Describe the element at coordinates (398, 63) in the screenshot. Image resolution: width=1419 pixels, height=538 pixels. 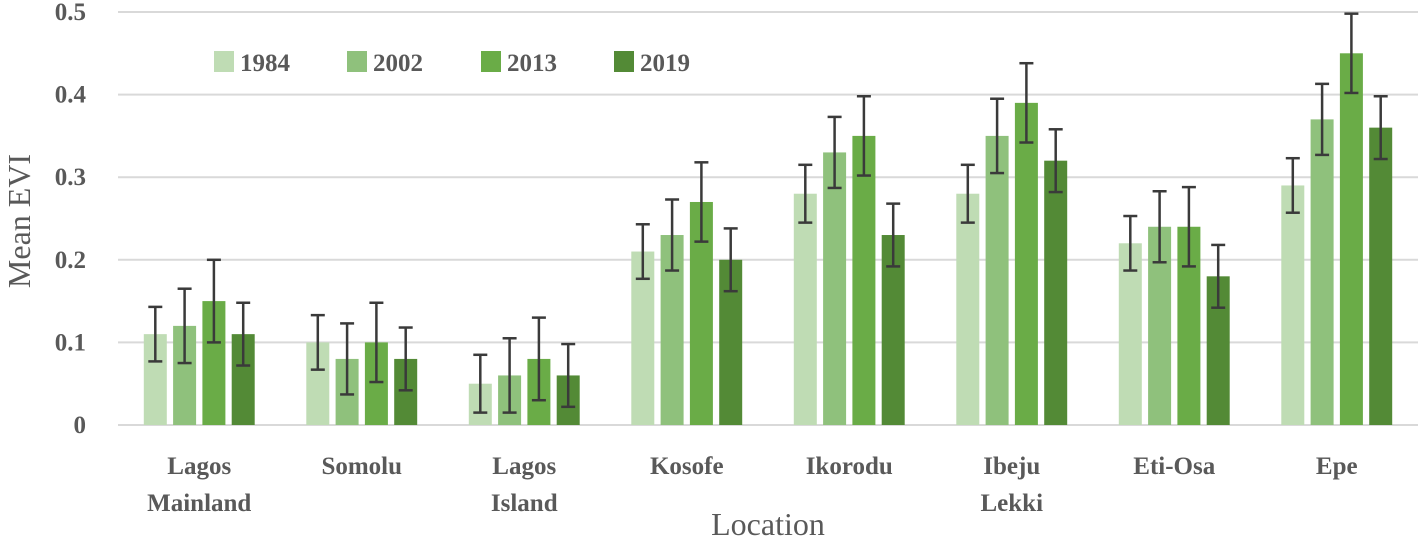
I see `legend-label: 2002` at that location.